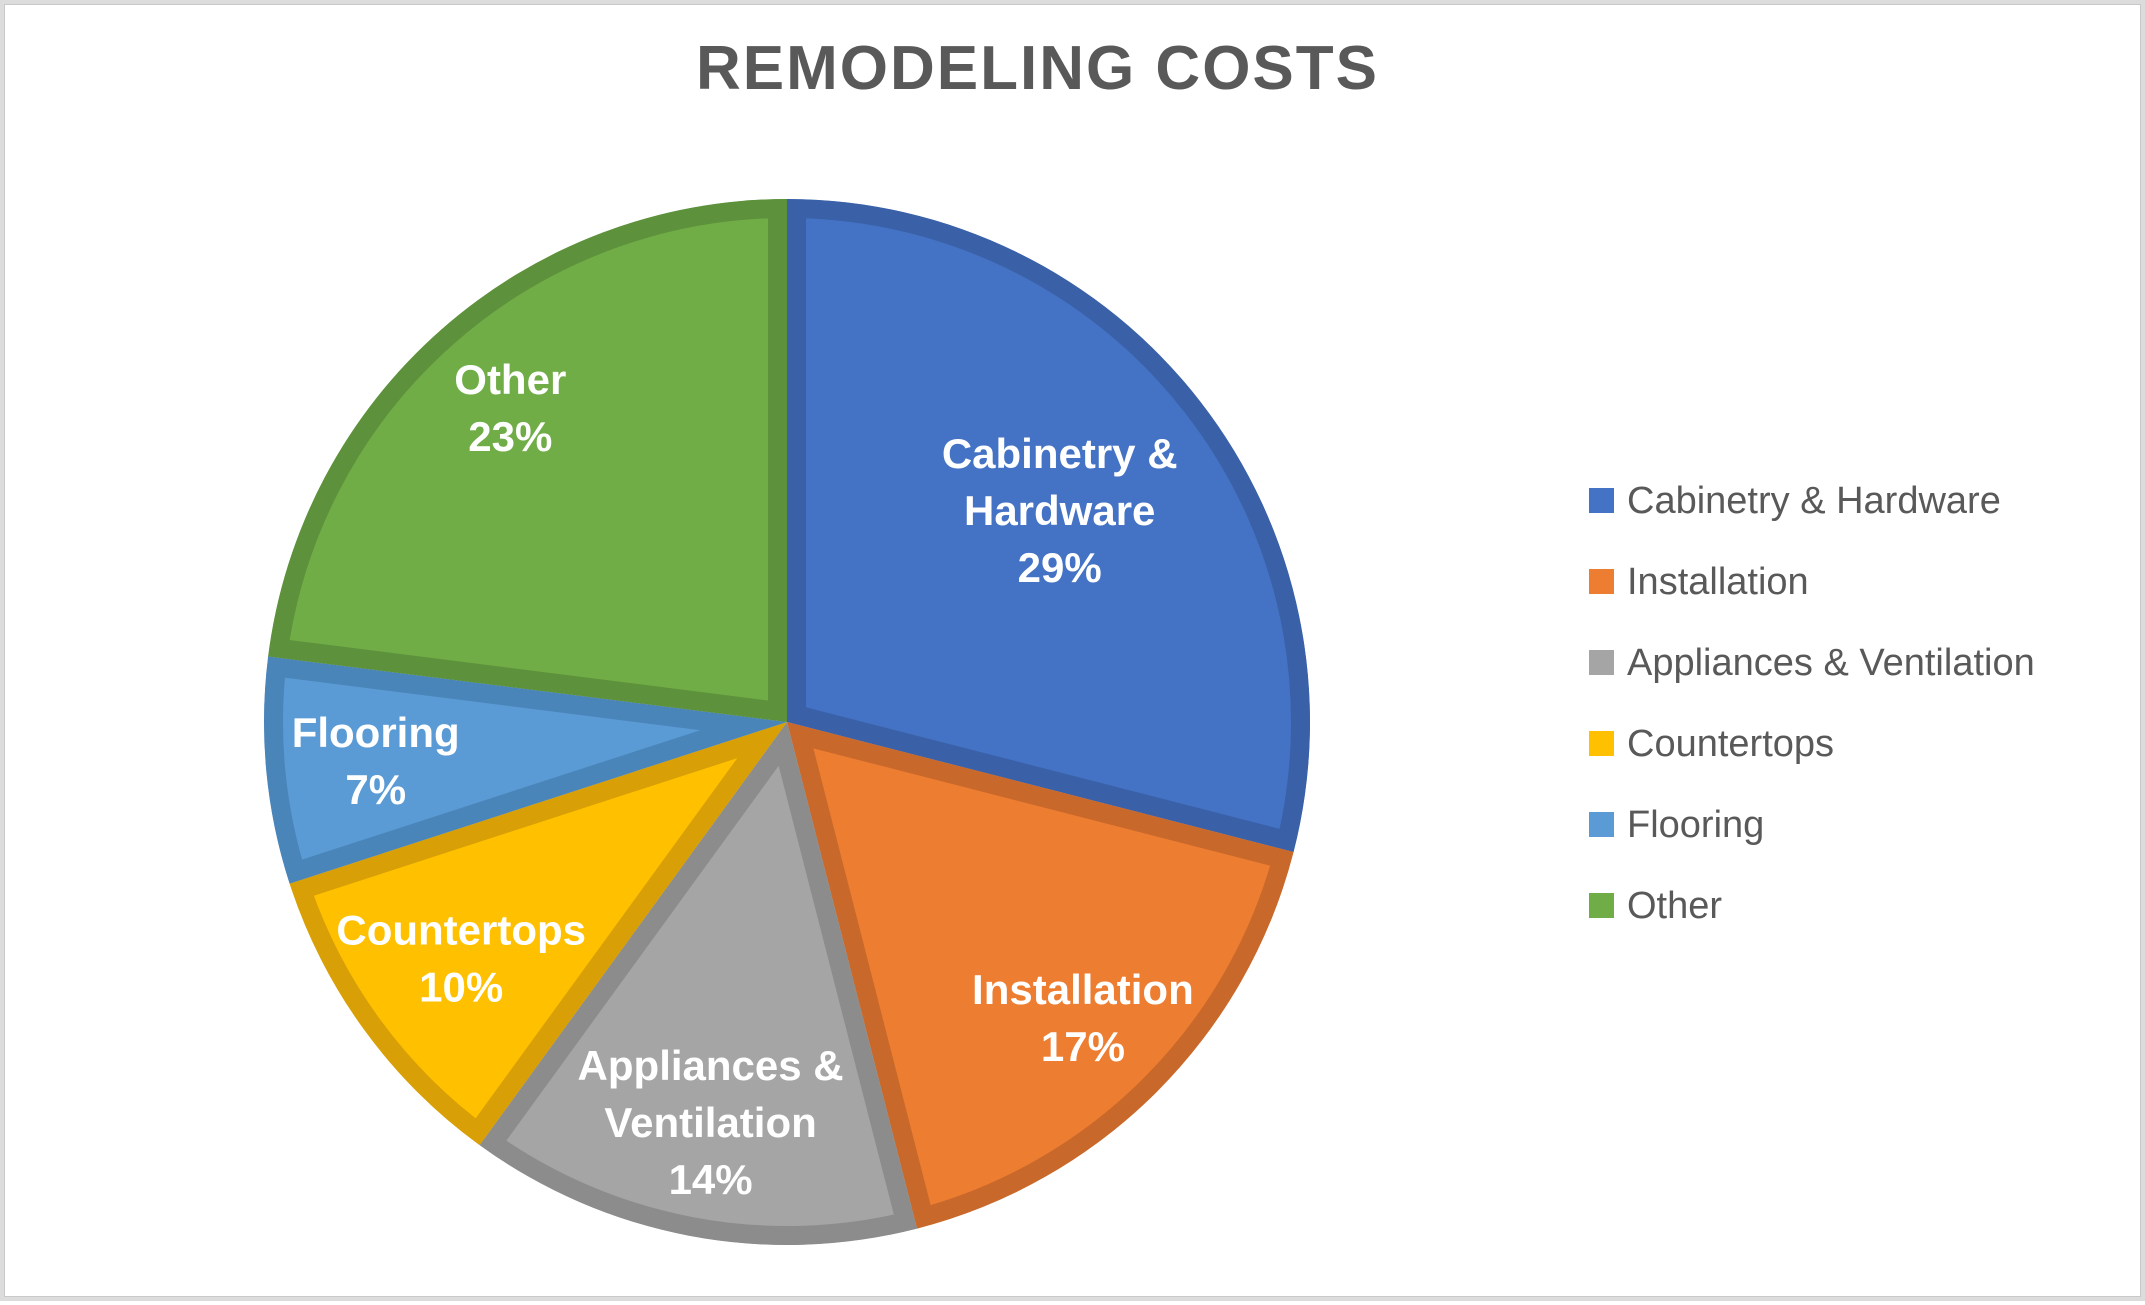 The height and width of the screenshot is (1305, 2145). What do you see at coordinates (1083, 1018) in the screenshot?
I see `pie-label-installation: Installation 17%` at bounding box center [1083, 1018].